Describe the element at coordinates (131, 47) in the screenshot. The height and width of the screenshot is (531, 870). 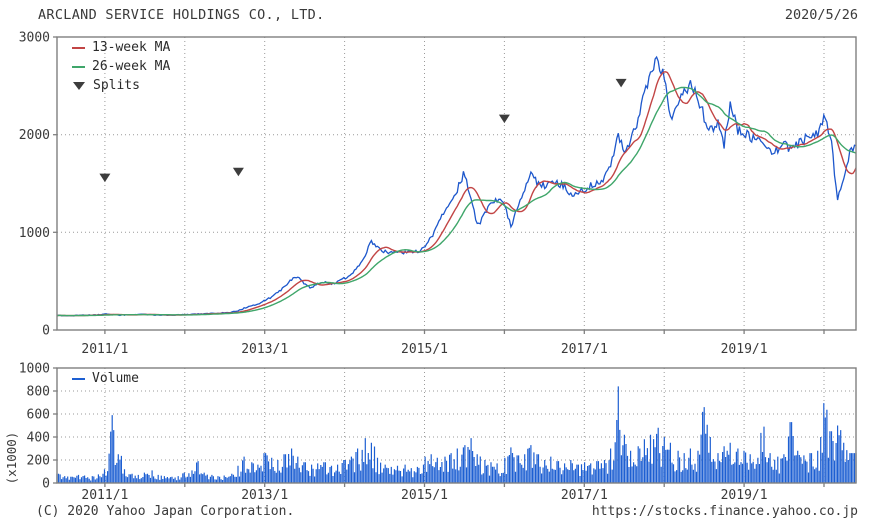
I see `legend-label-ma13: 13-week MA` at that location.